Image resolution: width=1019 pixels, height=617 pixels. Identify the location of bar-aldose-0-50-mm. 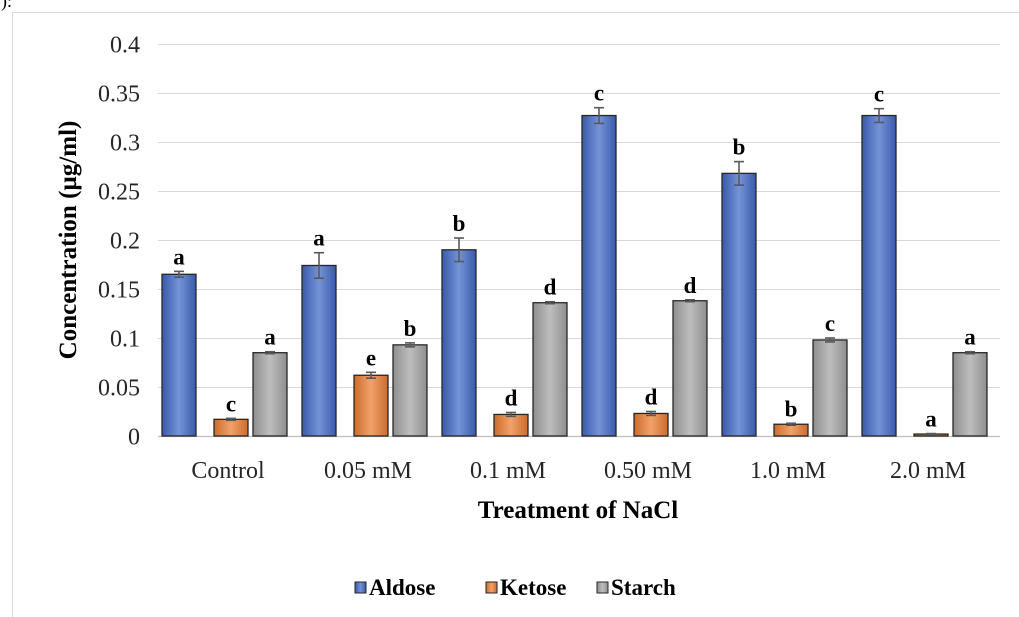
(599, 275).